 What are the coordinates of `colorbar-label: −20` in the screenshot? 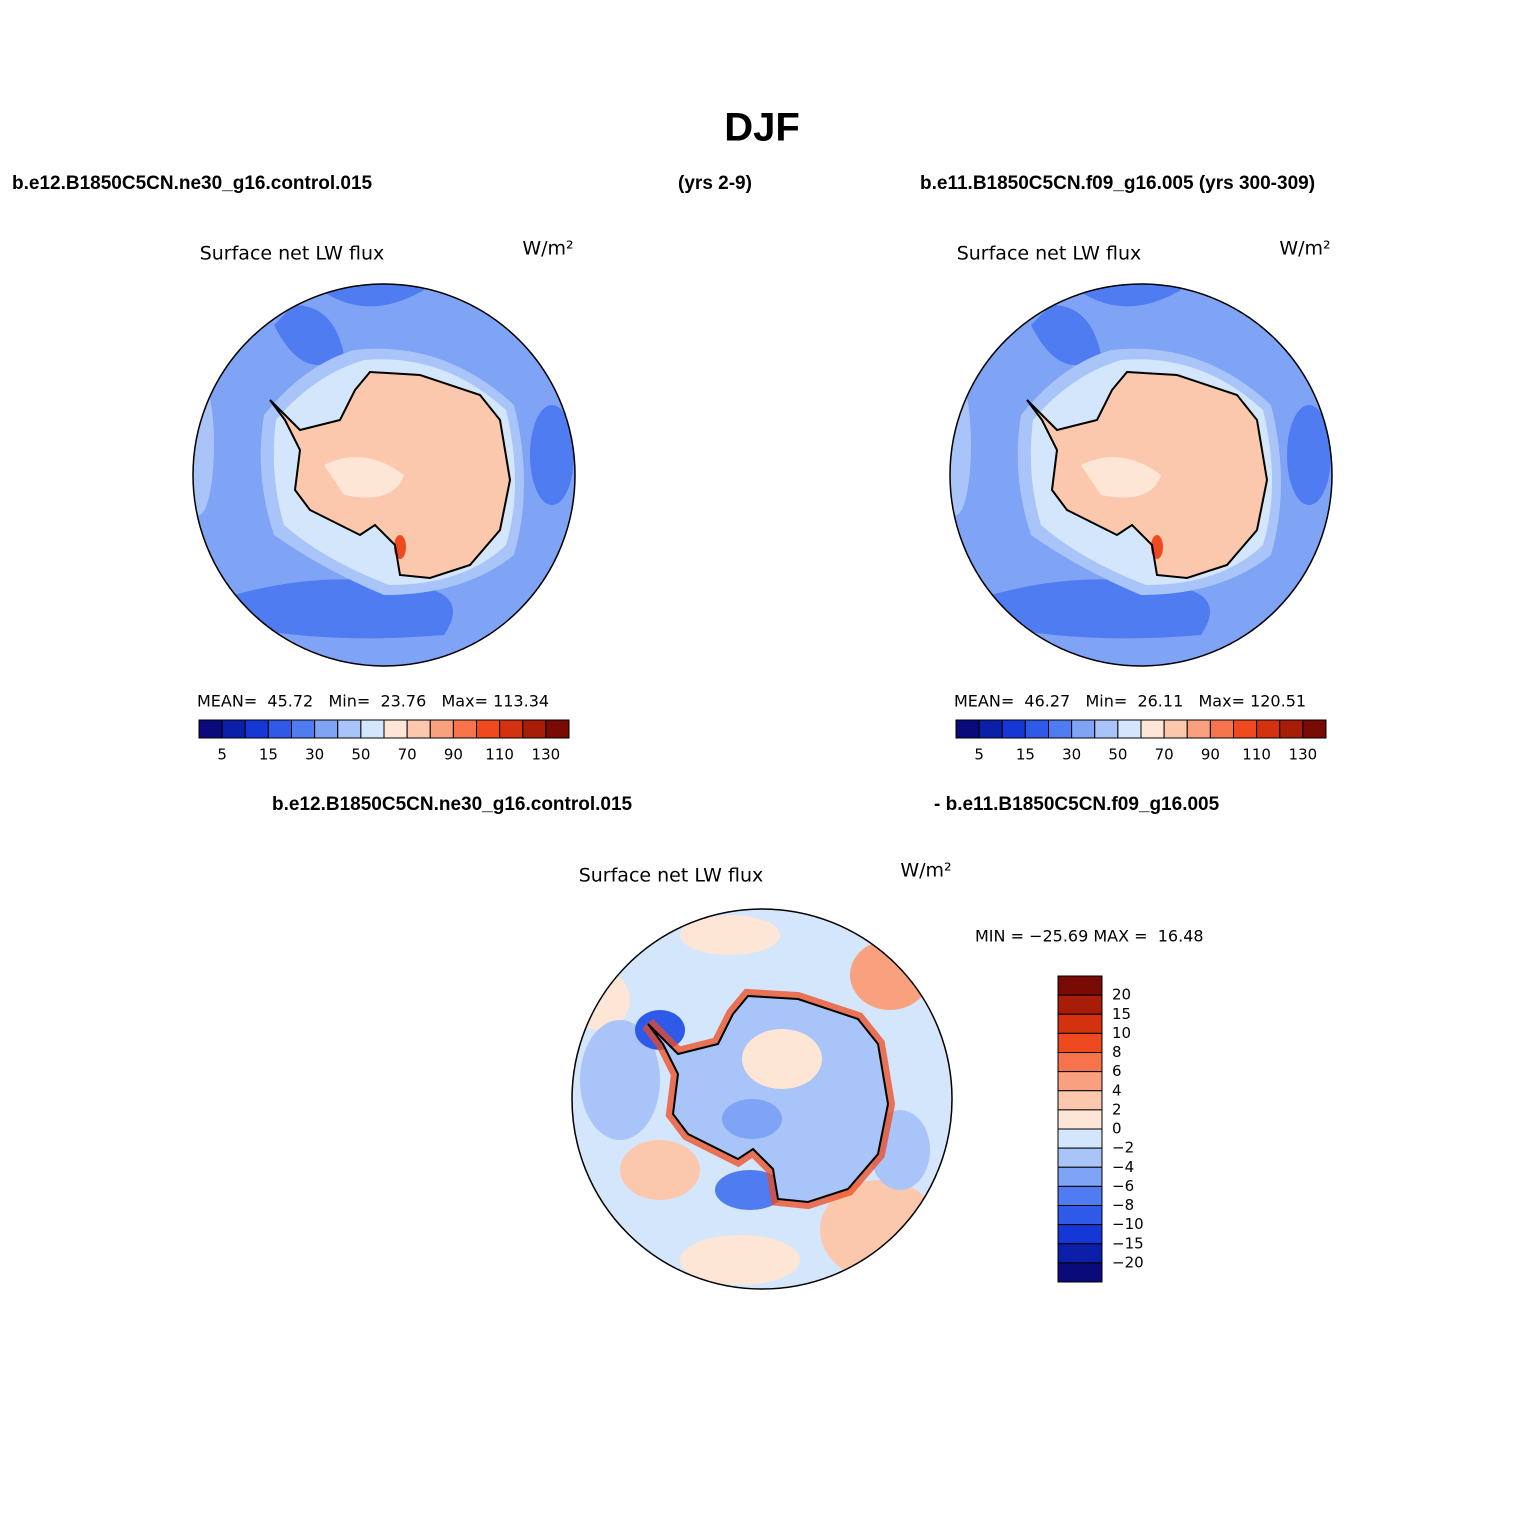 It's located at (1128, 1262).